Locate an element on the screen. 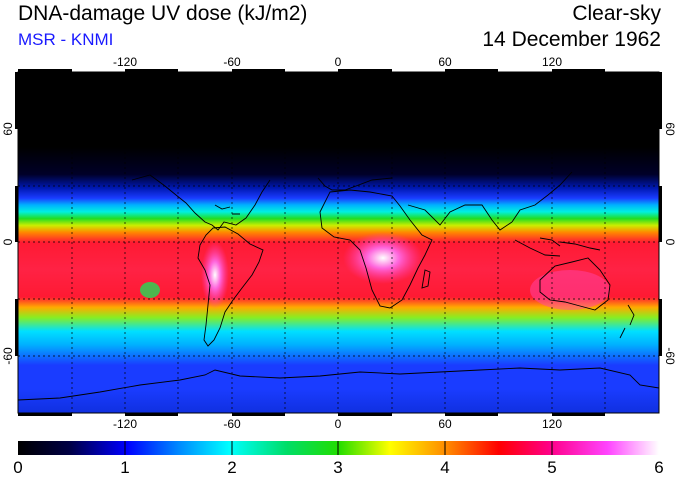  colorbar-ticks is located at coordinates (338, 448).